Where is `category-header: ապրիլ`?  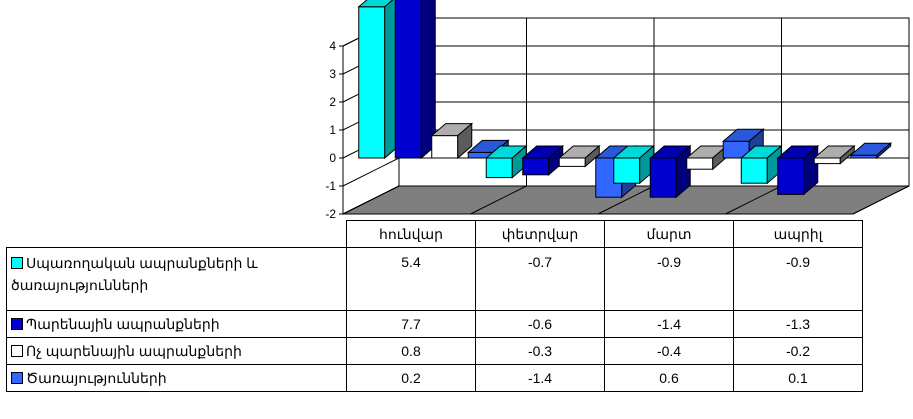
category-header: ապրիլ is located at coordinates (798, 234).